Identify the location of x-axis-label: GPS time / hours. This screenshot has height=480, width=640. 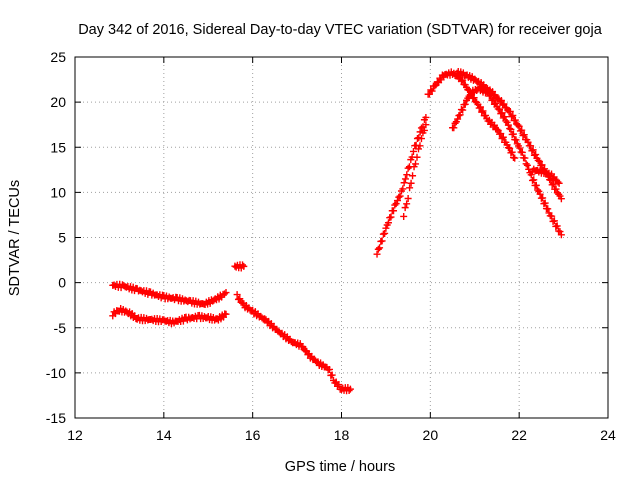
(340, 467).